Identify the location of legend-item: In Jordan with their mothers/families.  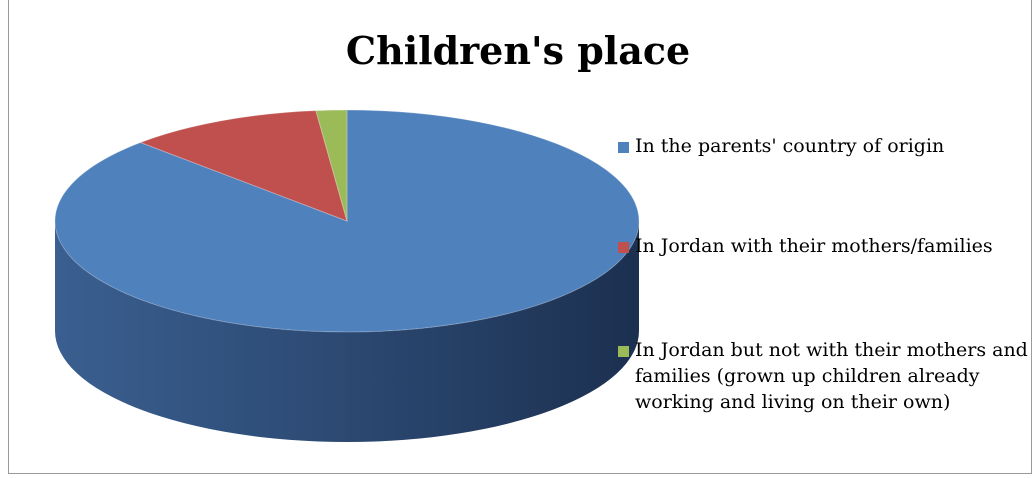
(823, 246).